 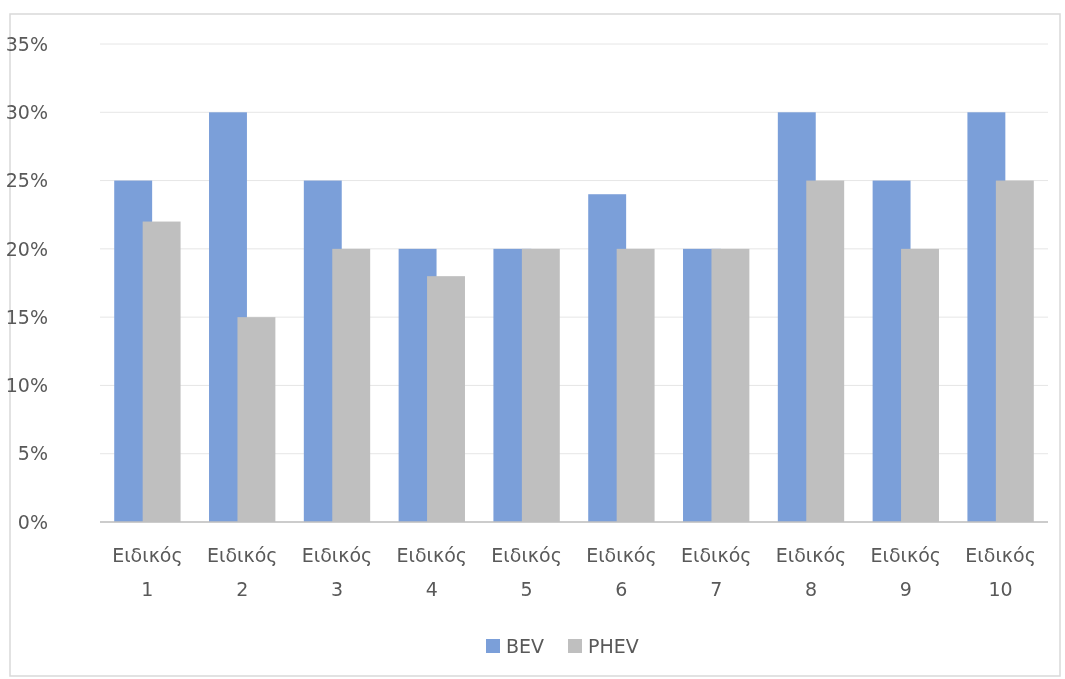 I want to click on y-tick-label: 0%, so click(x=32, y=521).